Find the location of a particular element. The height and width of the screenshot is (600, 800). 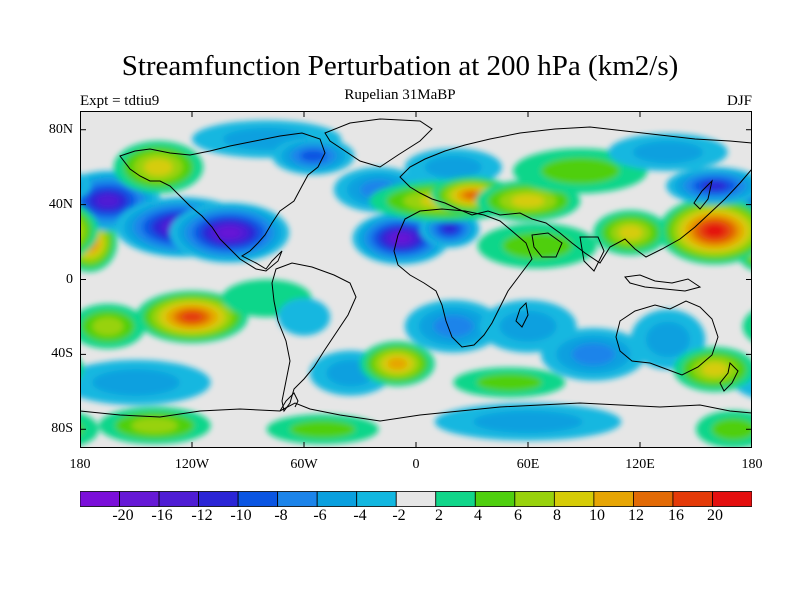

lat-tick-label: 0 is located at coordinates (69, 279).